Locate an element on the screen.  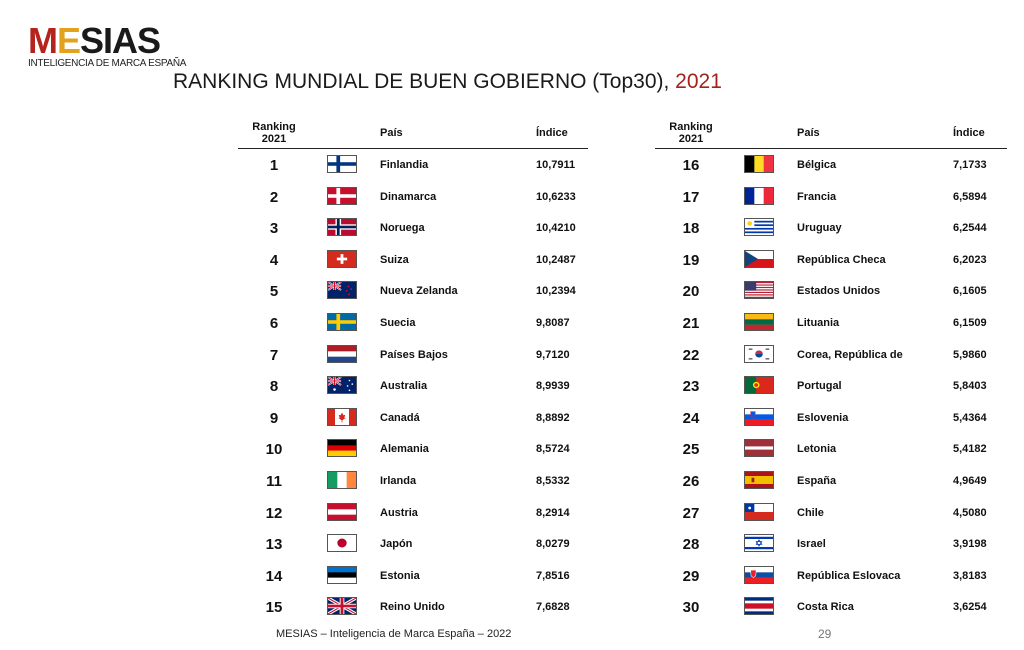
country-cell: República Eslovaca is located at coordinates (849, 575).